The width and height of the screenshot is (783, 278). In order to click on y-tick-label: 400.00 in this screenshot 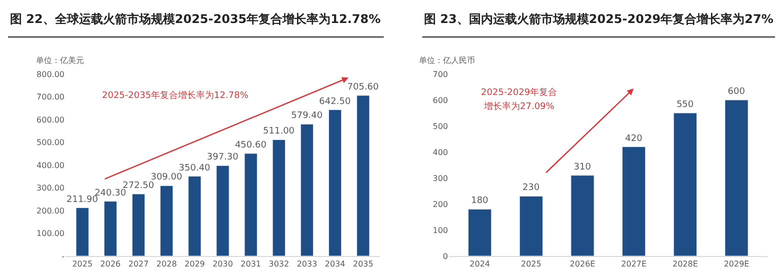, I will do `click(50, 165)`.